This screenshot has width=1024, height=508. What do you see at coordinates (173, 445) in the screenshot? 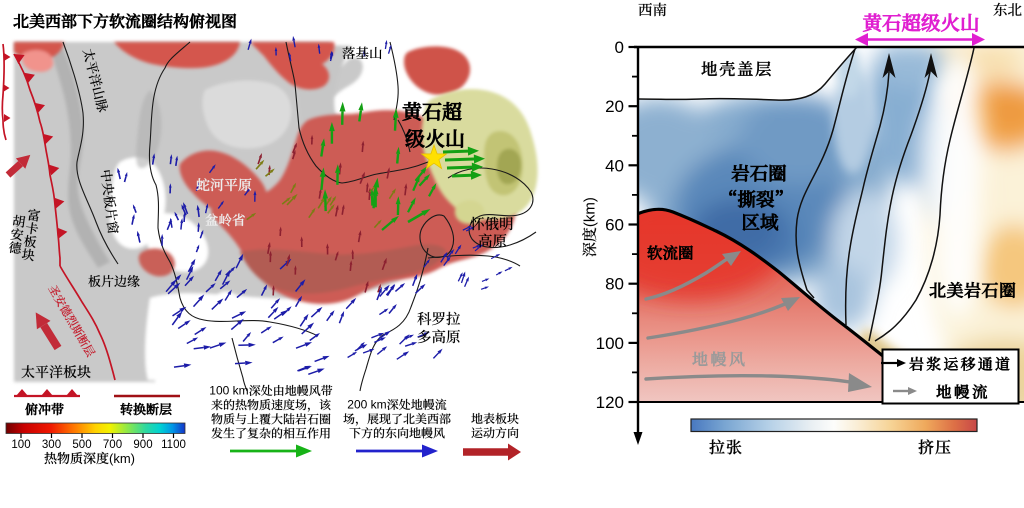
I see `svg-text: 1100` at bounding box center [173, 445].